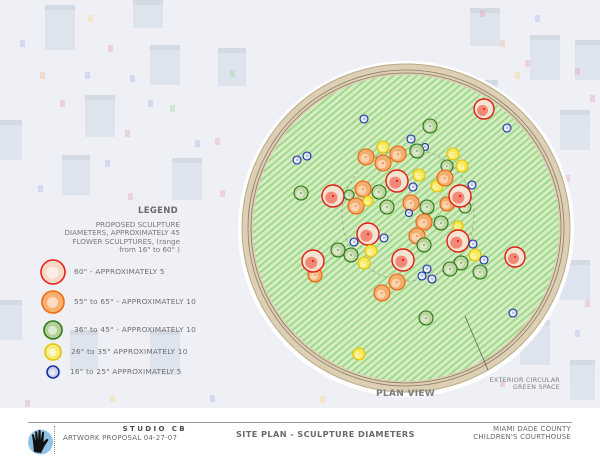 The height and width of the screenshot is (464, 600). What do you see at coordinates (325, 434) in the screenshot?
I see `sheet-title: SITE PLAN - SCULPTURE DIAMETERS` at bounding box center [325, 434].